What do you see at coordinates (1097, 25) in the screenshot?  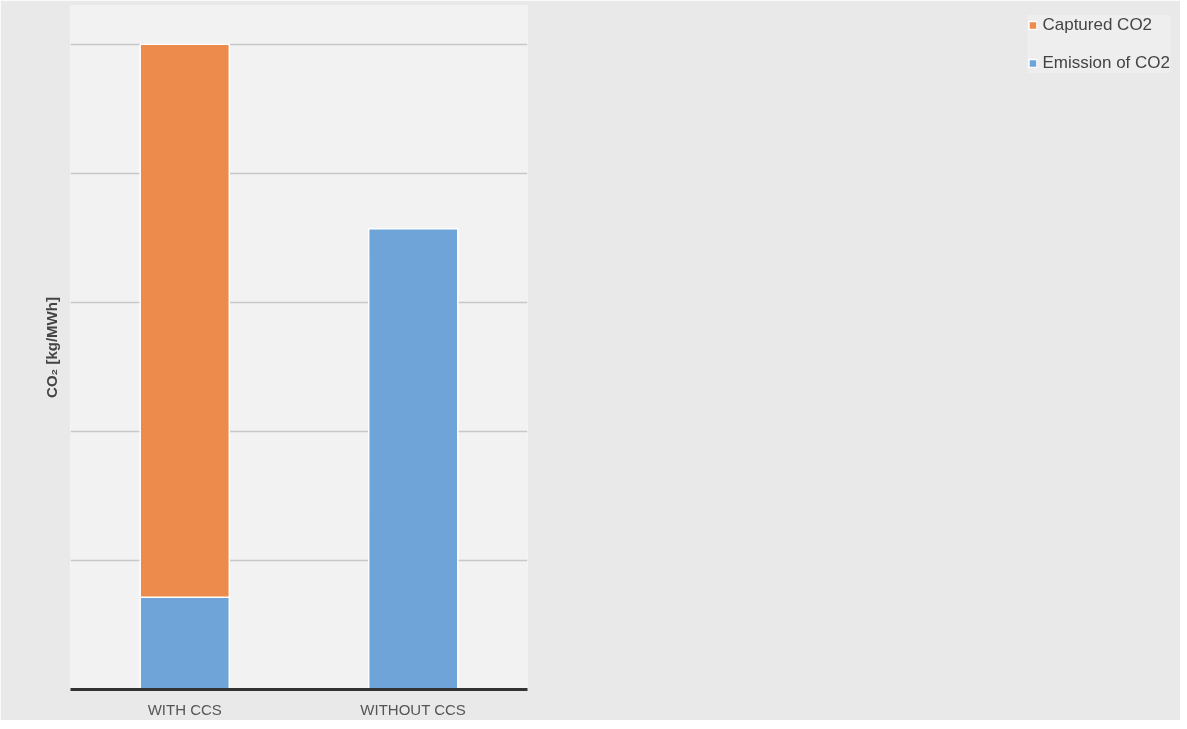 I see `legend-label: Captured CO2` at bounding box center [1097, 25].